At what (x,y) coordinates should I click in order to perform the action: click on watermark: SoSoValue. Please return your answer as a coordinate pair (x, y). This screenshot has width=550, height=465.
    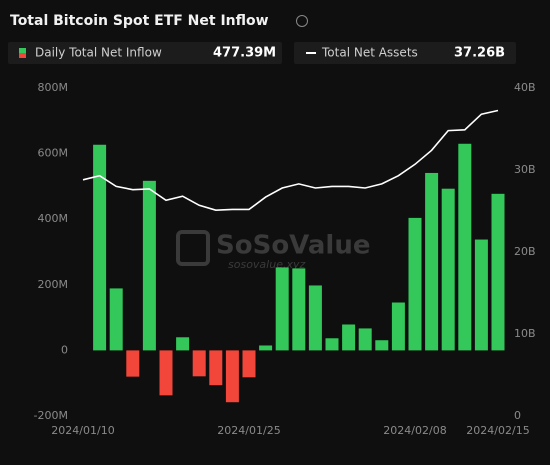
    Looking at the image, I should click on (293, 246).